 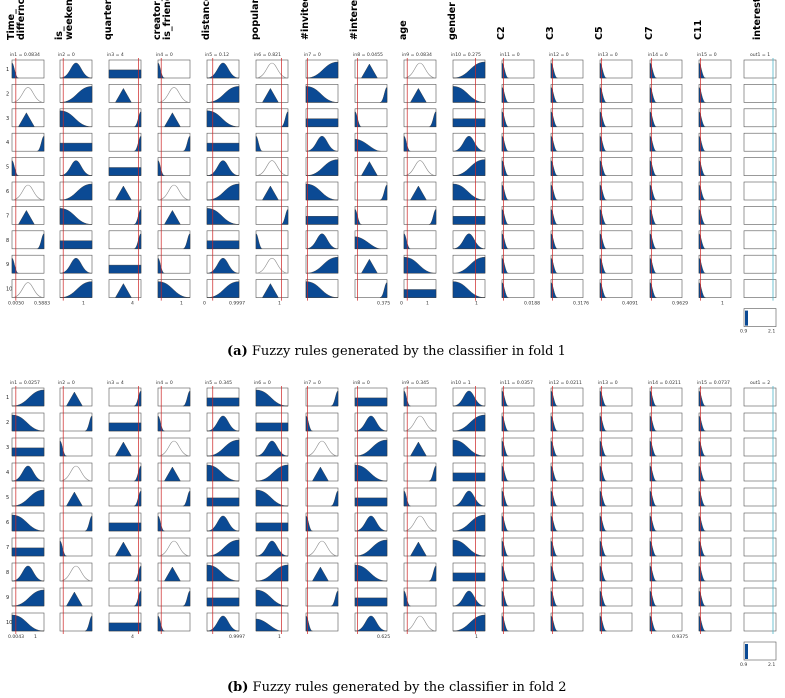 What do you see at coordinates (383, 304) in the screenshot?
I see `range-max-label: 0.375` at bounding box center [383, 304].